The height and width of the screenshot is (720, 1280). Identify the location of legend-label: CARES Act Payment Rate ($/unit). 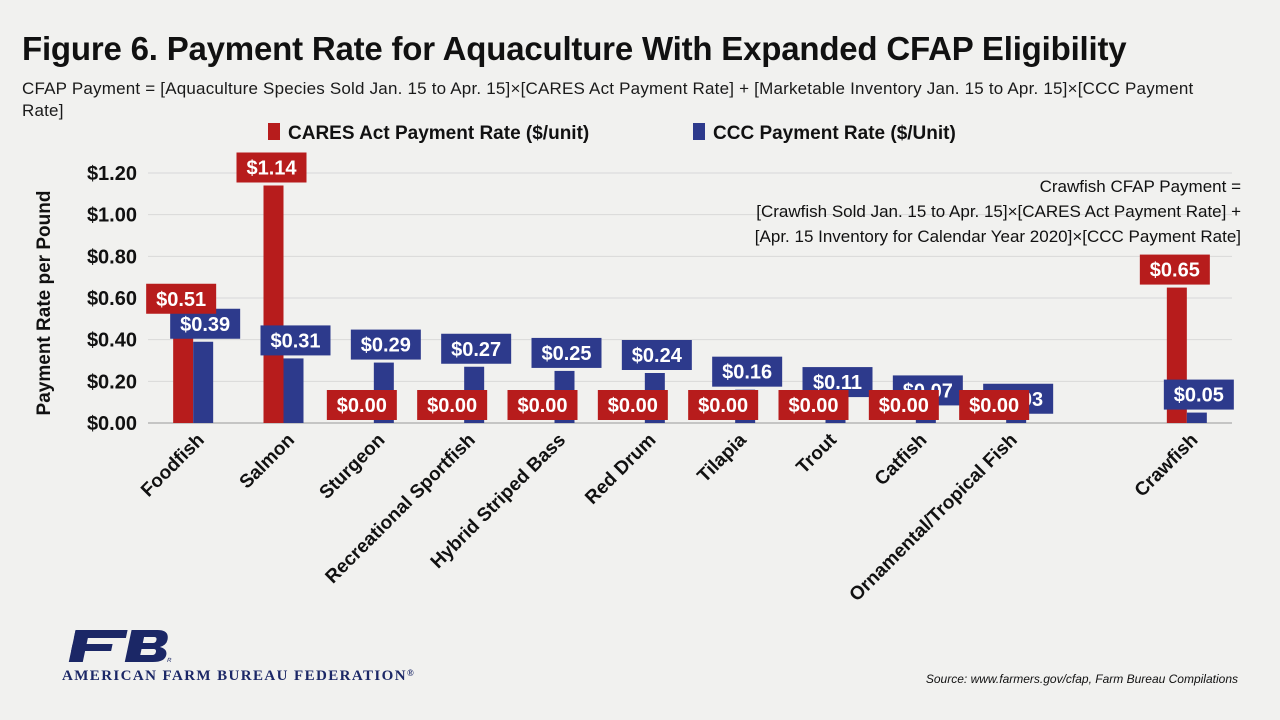
(438, 133).